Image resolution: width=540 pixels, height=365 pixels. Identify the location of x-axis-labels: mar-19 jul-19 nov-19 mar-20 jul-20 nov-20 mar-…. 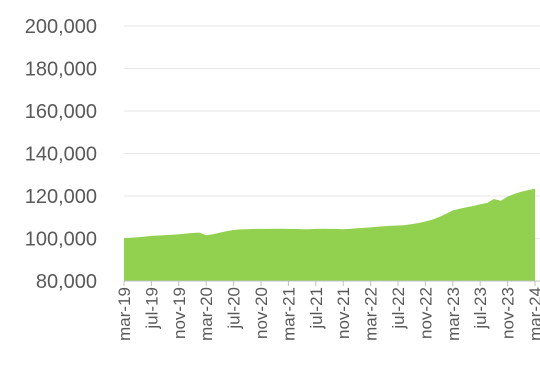
(327, 314).